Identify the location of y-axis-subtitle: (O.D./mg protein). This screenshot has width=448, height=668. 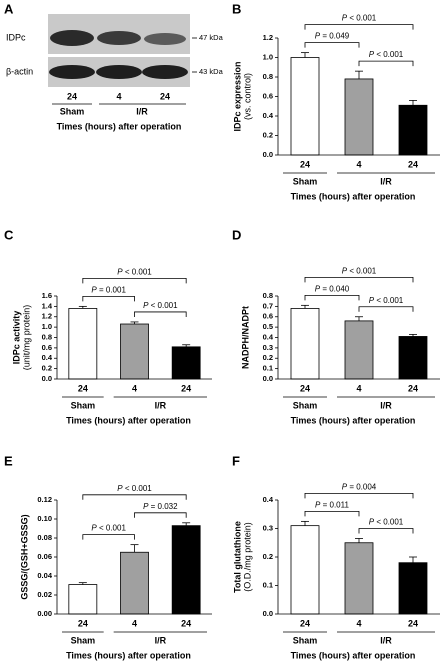
(247, 557).